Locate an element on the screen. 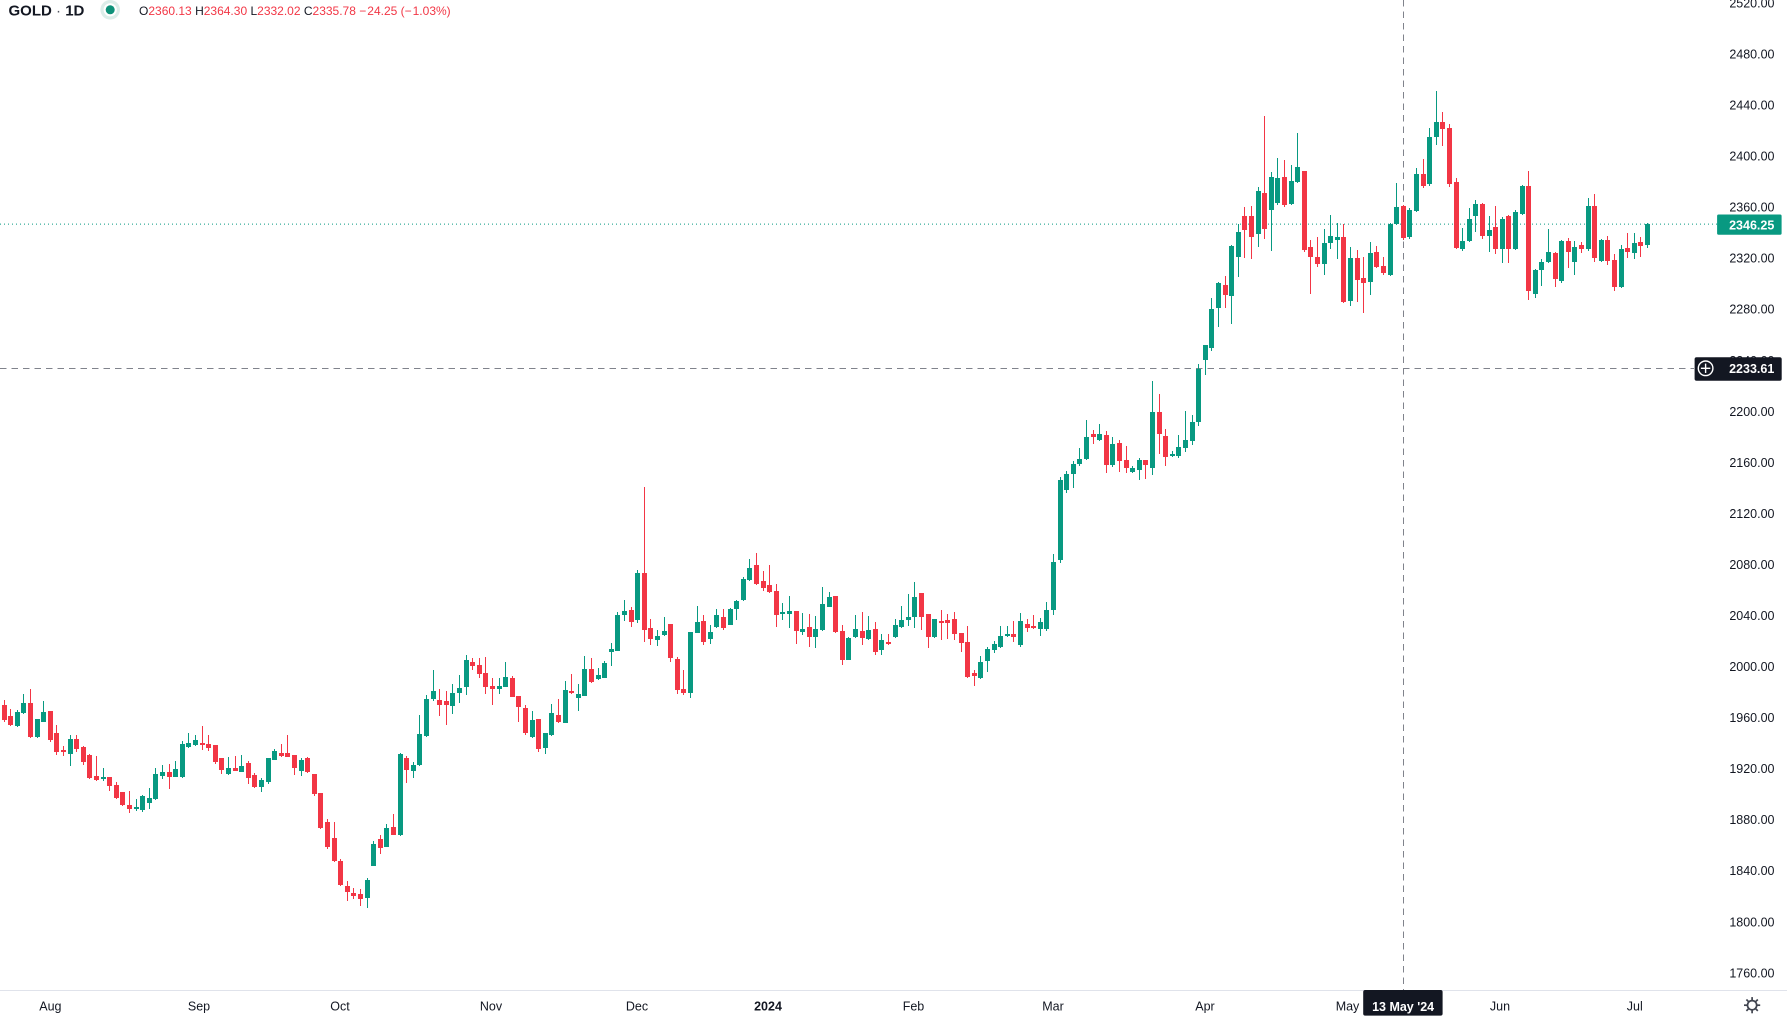  svg-text: Nov is located at coordinates (491, 1006).